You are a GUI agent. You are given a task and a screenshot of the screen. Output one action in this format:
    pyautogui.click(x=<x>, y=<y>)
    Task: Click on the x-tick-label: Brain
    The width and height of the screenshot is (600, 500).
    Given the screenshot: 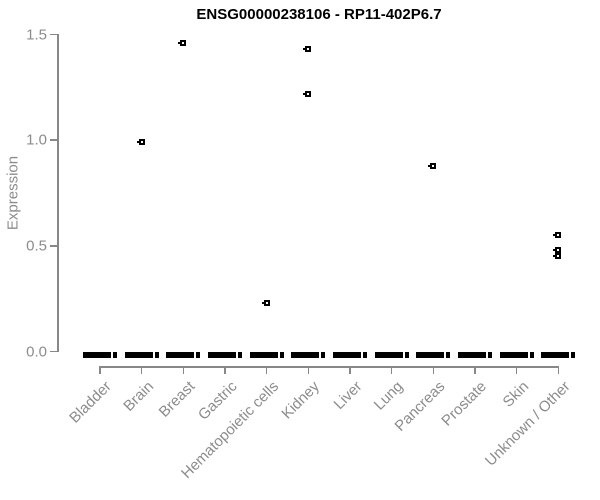 What is the action you would take?
    pyautogui.click(x=138, y=396)
    